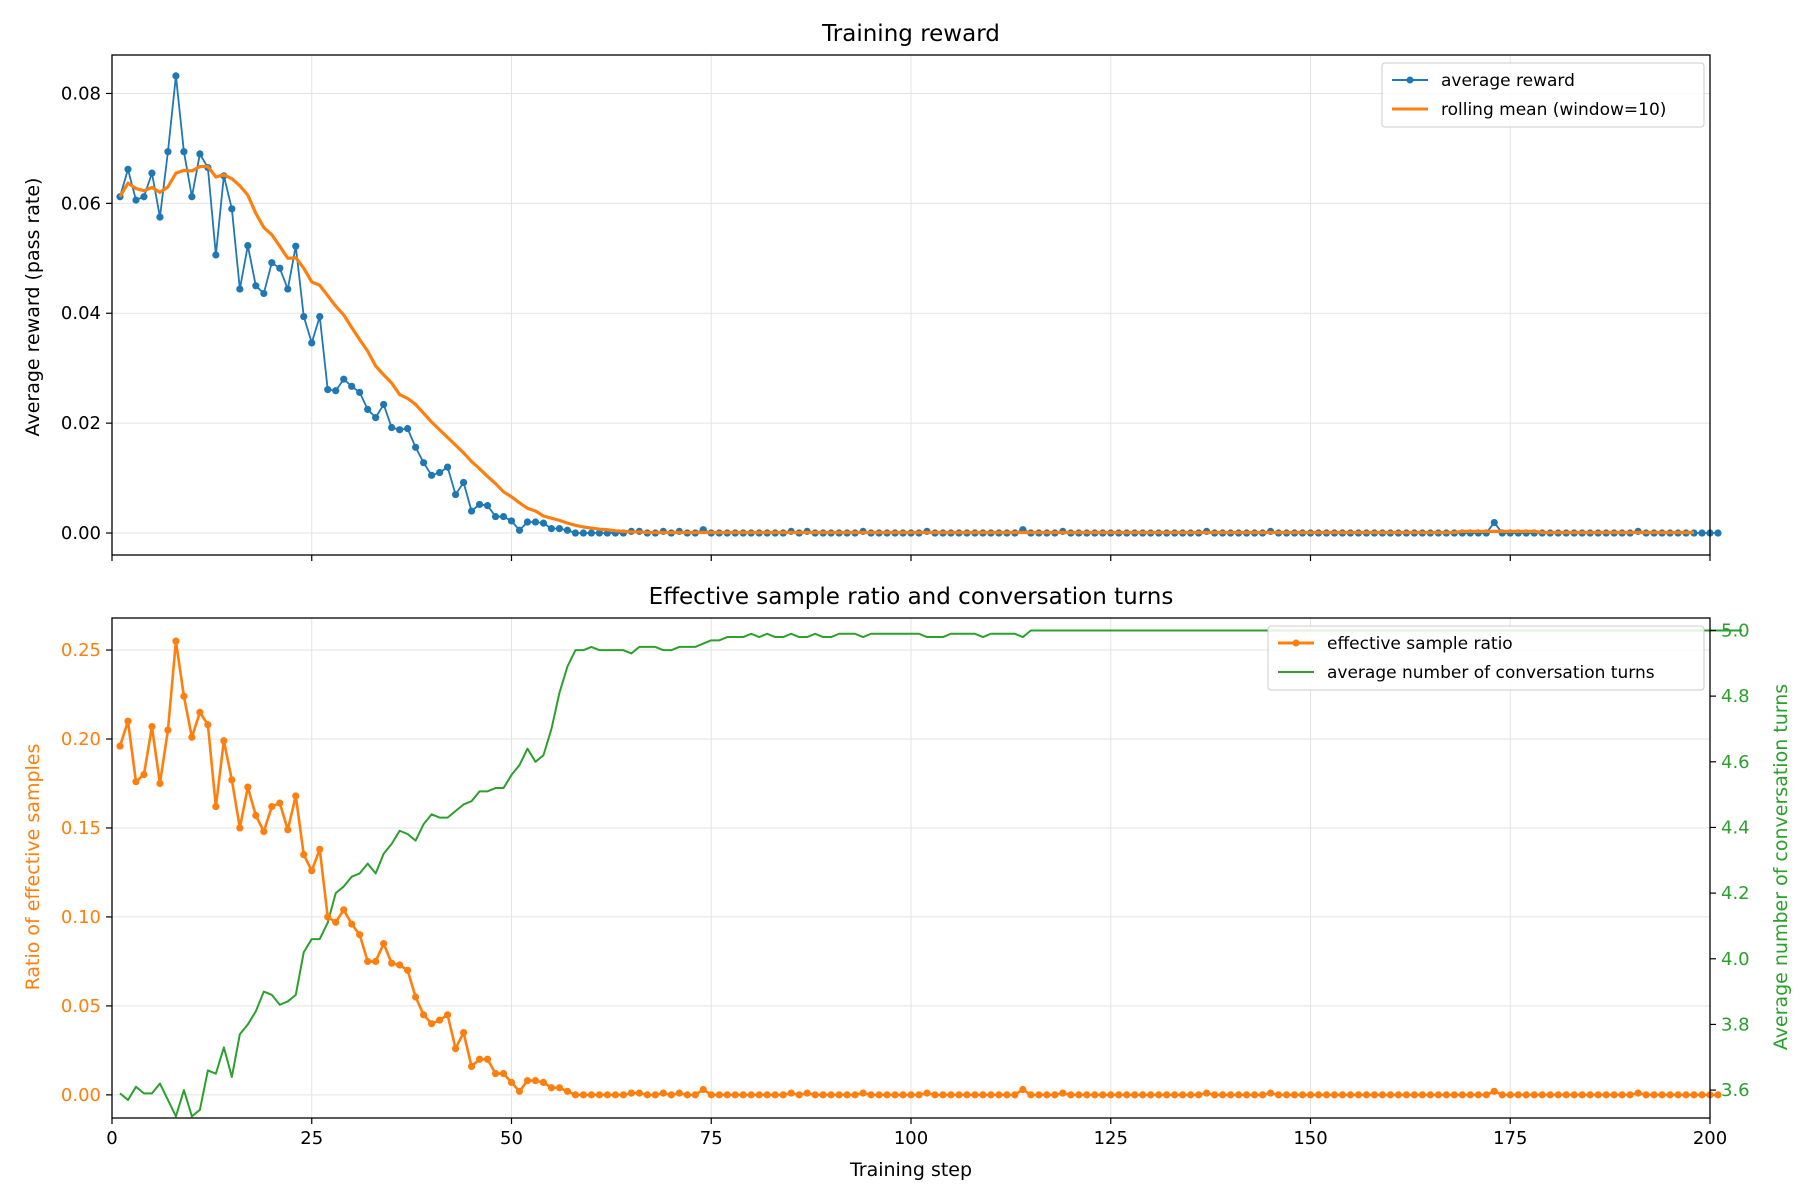 The image size is (1800, 1200). Describe the element at coordinates (33, 867) in the screenshot. I see `y-axis-label-left: Ratio of effective samples` at that location.